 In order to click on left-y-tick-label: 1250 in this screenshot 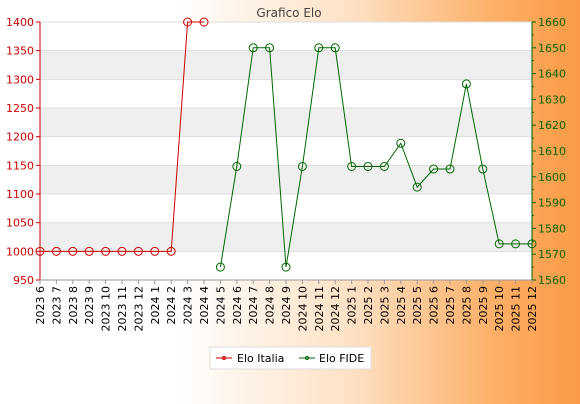, I will do `click(20, 108)`.